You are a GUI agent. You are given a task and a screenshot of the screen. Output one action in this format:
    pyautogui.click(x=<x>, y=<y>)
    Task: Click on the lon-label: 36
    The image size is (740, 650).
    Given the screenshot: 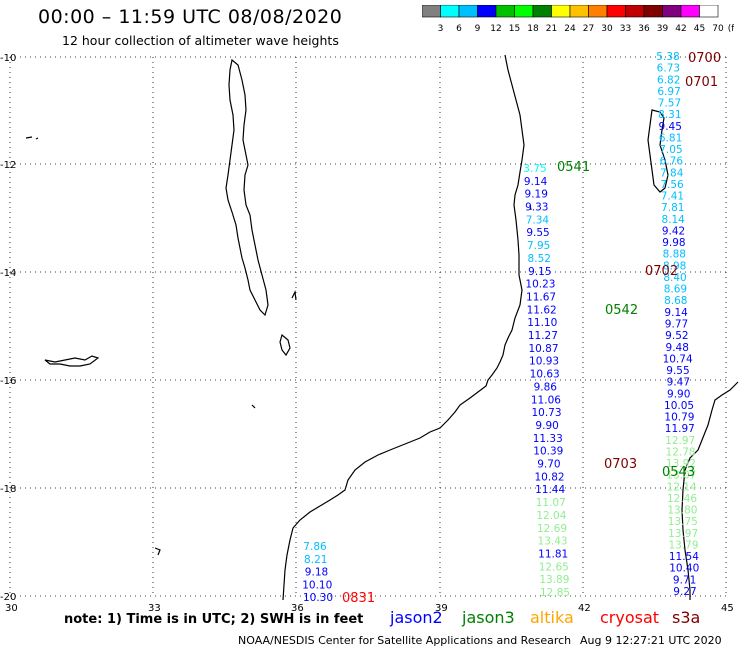 What is the action you would take?
    pyautogui.click(x=297, y=608)
    